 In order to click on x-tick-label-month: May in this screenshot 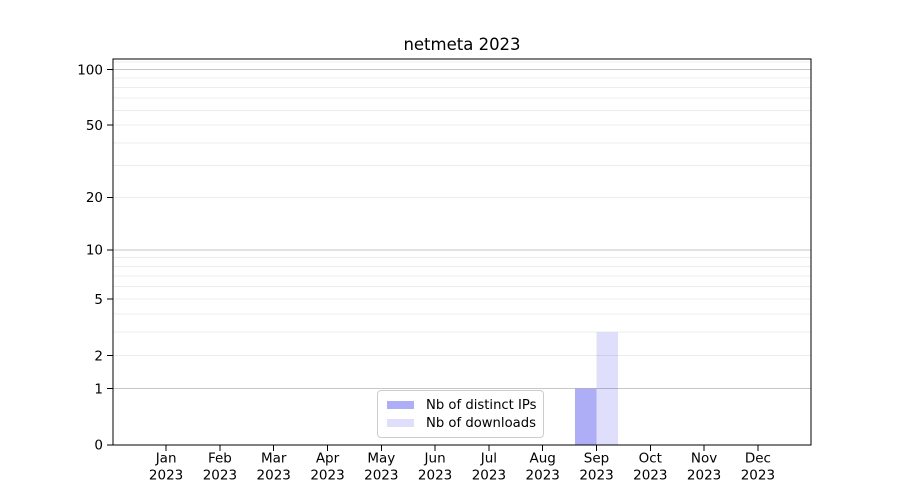, I will do `click(381, 459)`.